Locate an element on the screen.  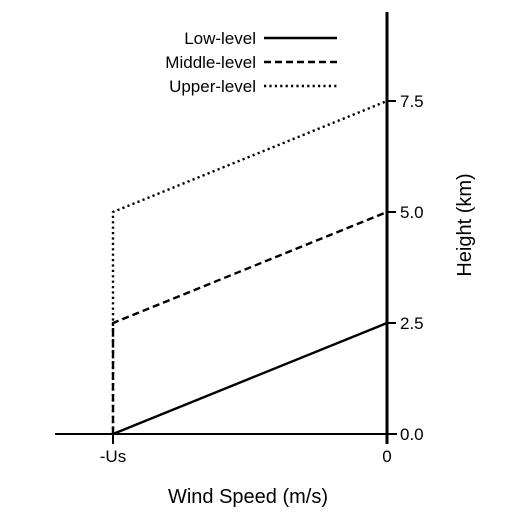
x-tick-labels: -Us 0 is located at coordinates (246, 456).